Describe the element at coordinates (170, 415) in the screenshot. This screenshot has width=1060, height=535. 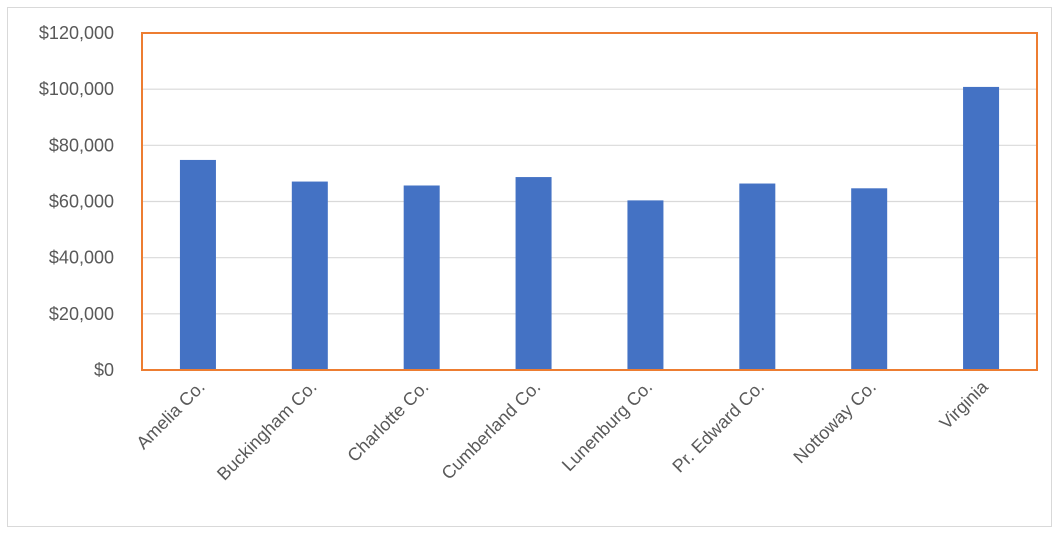
I see `x-category-label-0: Amelia Co.` at that location.